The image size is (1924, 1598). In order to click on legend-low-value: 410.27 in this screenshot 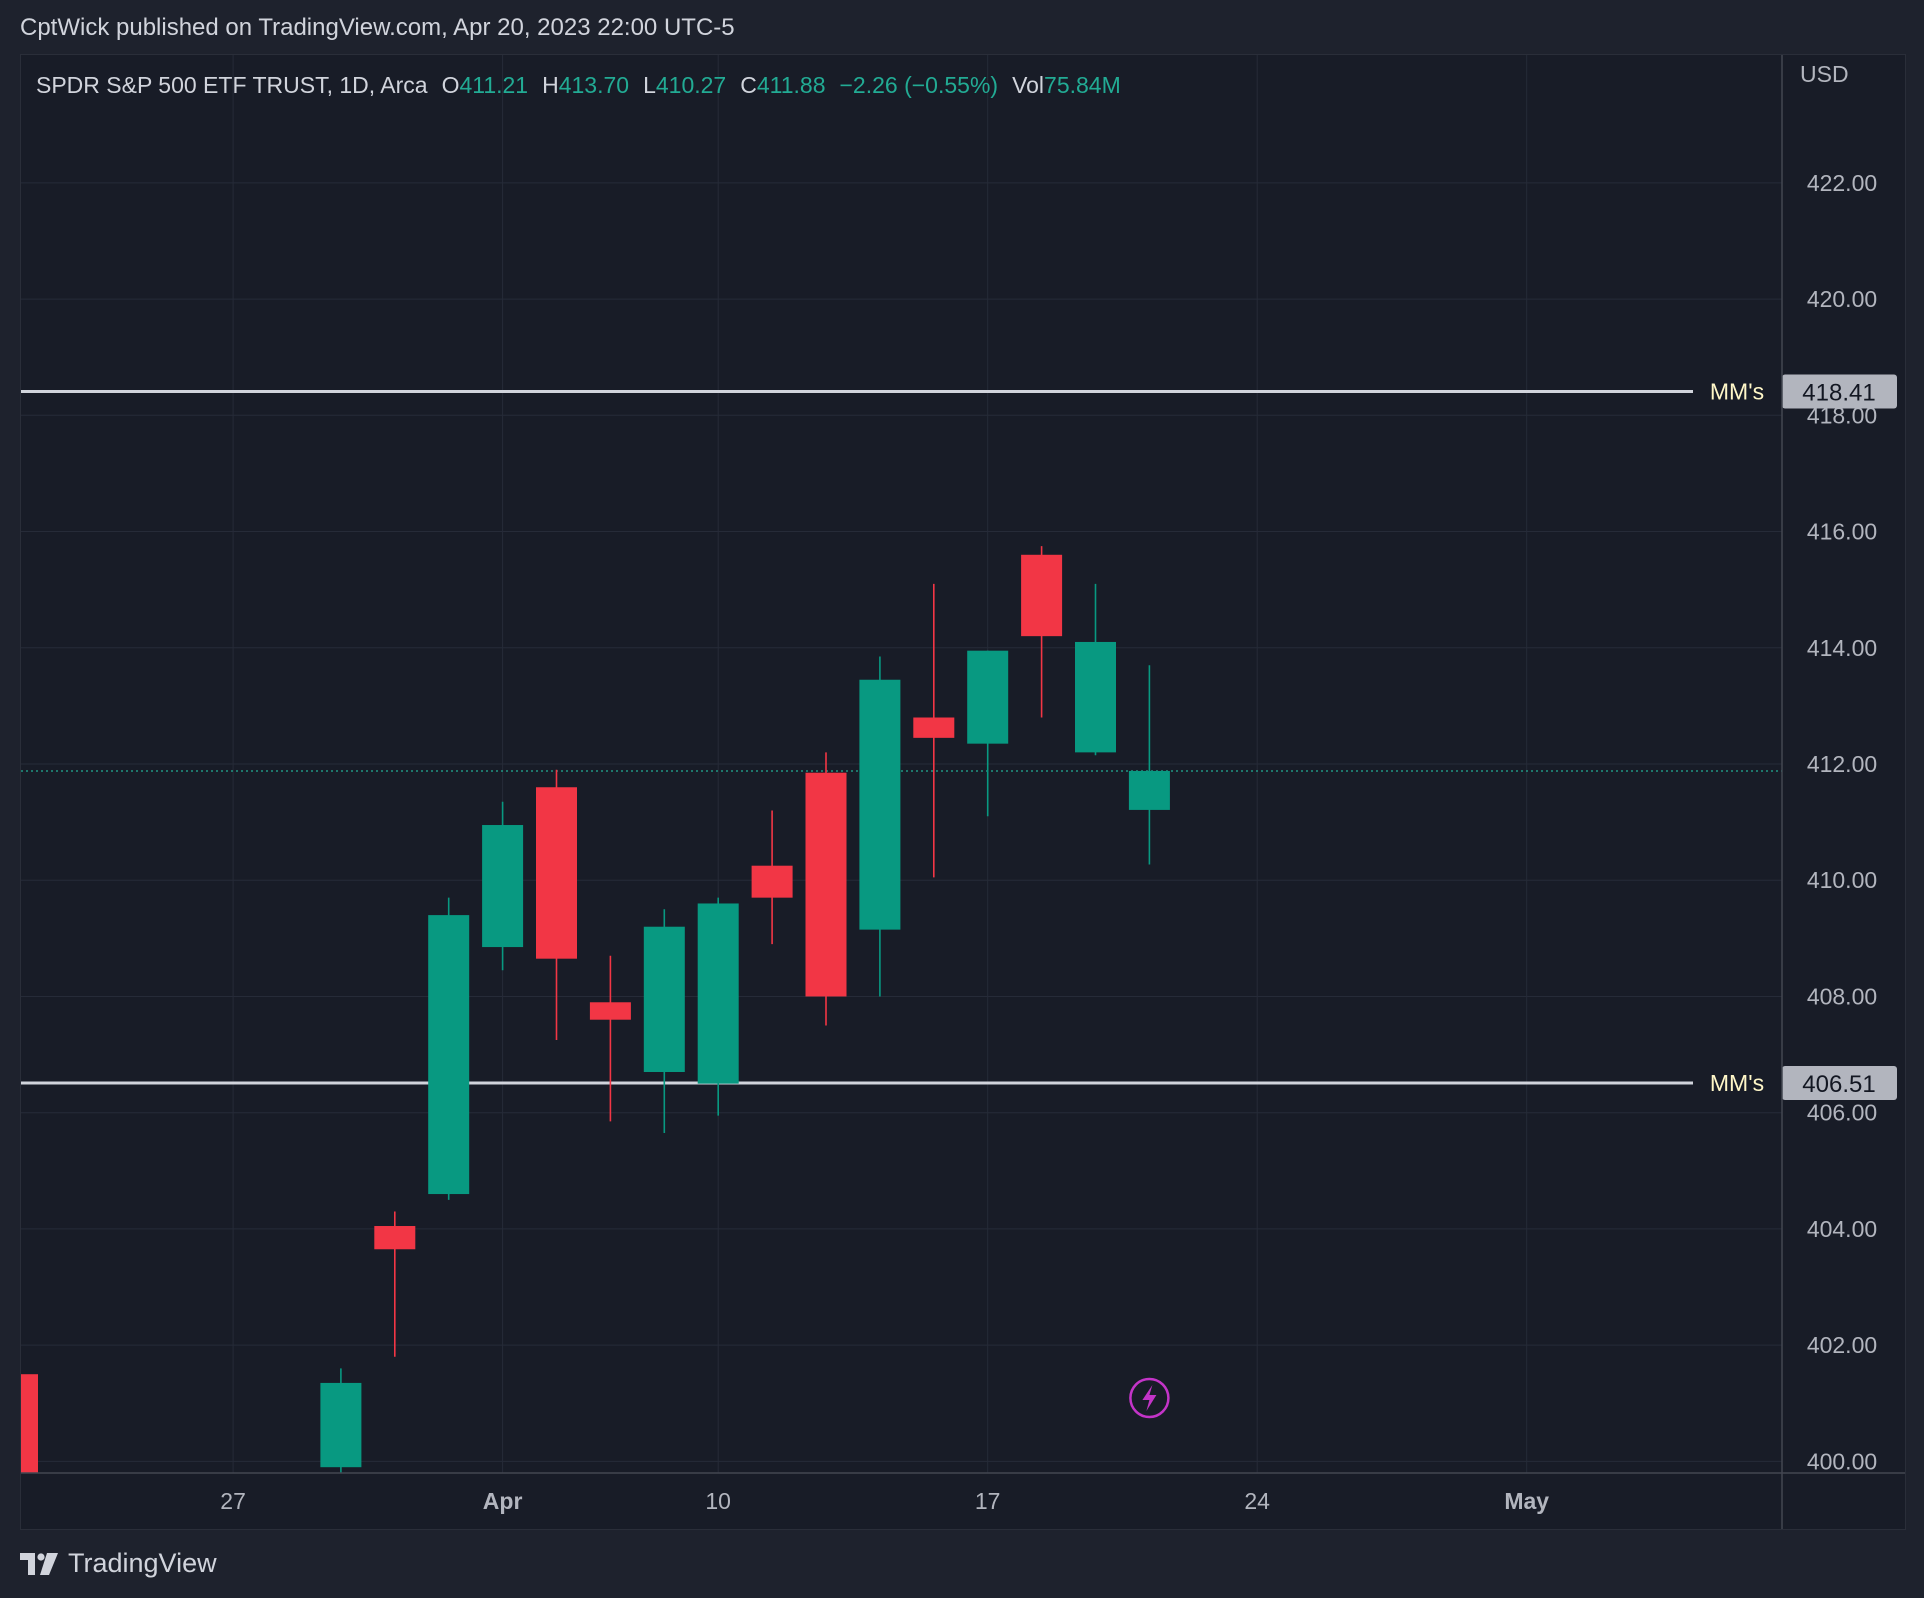, I will do `click(691, 85)`.